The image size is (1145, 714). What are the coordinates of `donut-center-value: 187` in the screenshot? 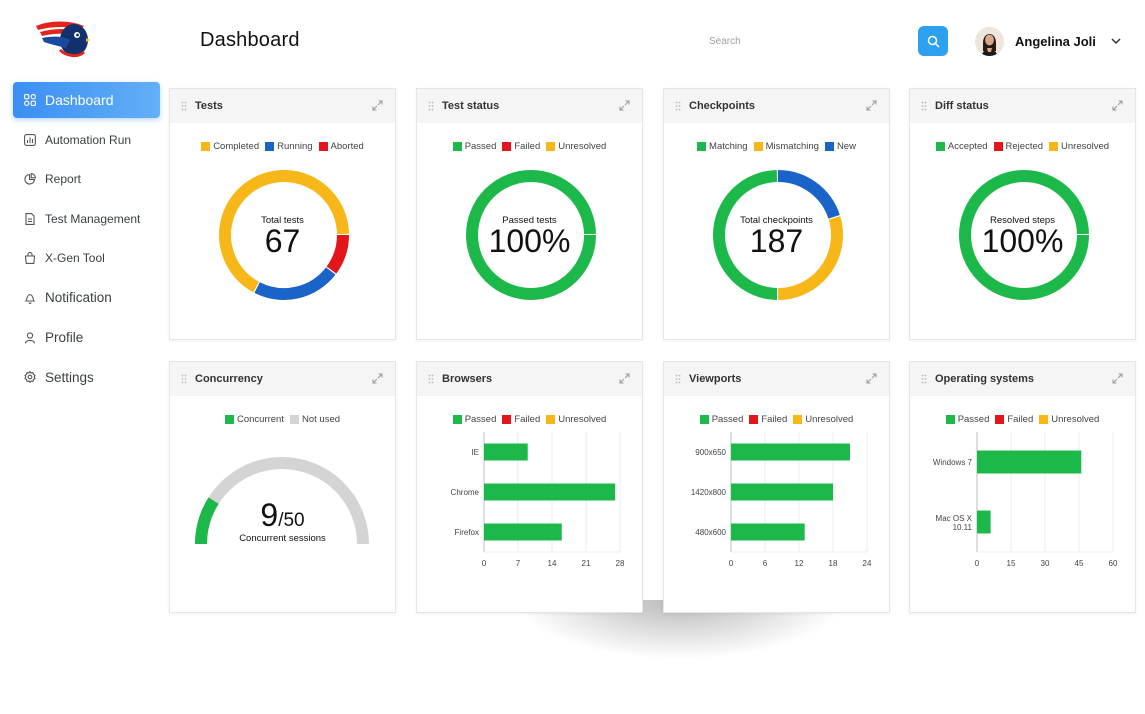 It's located at (776, 241).